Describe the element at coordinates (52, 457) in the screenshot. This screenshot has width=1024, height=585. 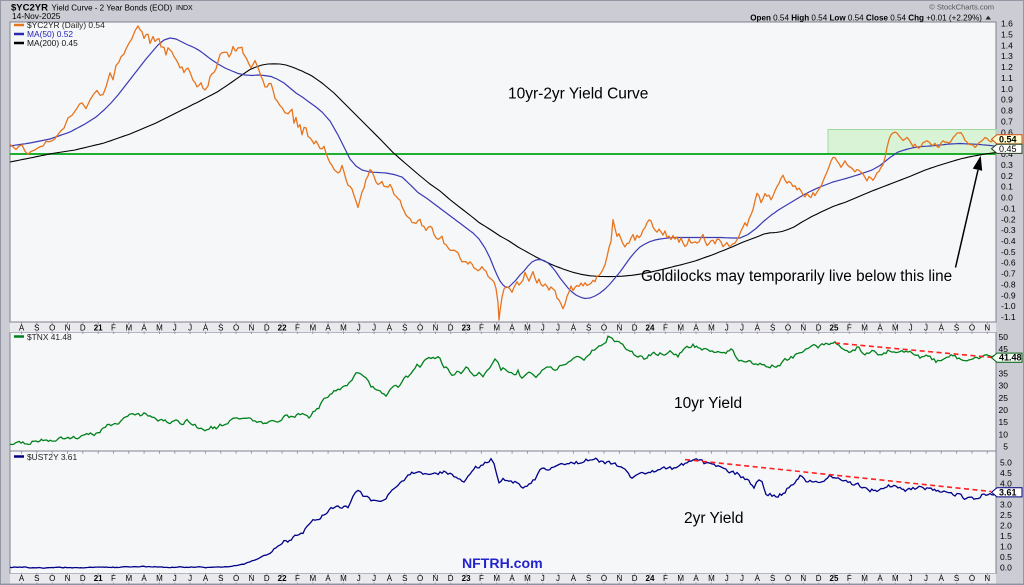
I see `svg-text: $UST2Y 3.61` at that location.